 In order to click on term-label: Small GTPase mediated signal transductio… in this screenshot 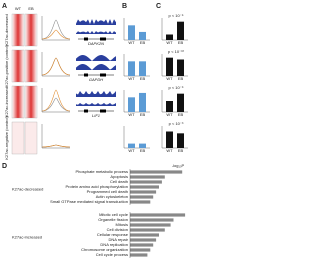, I will do `click(89, 201)`.